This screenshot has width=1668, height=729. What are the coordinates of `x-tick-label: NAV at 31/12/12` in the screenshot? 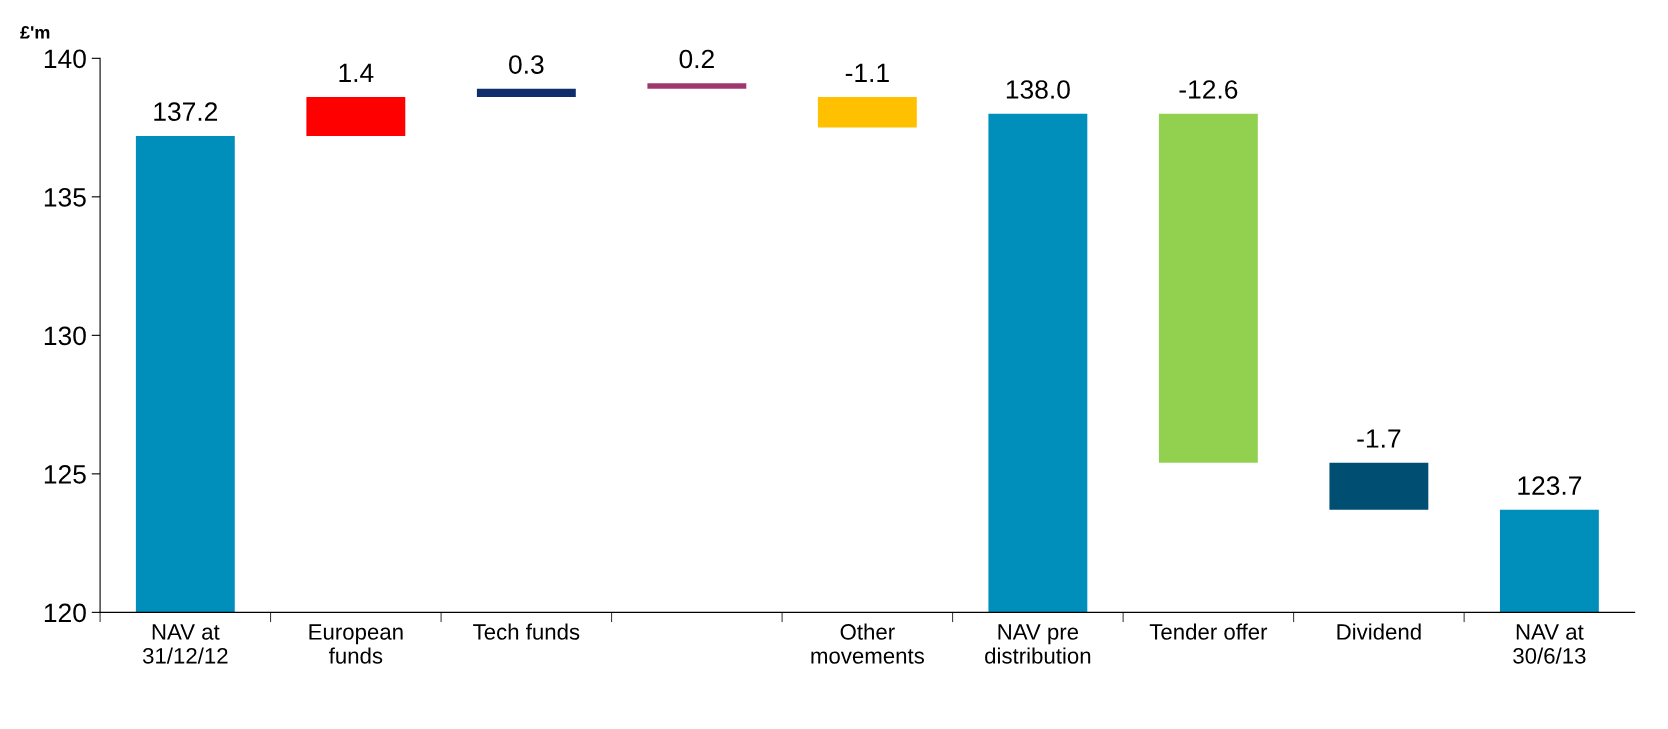 It's located at (185, 644).